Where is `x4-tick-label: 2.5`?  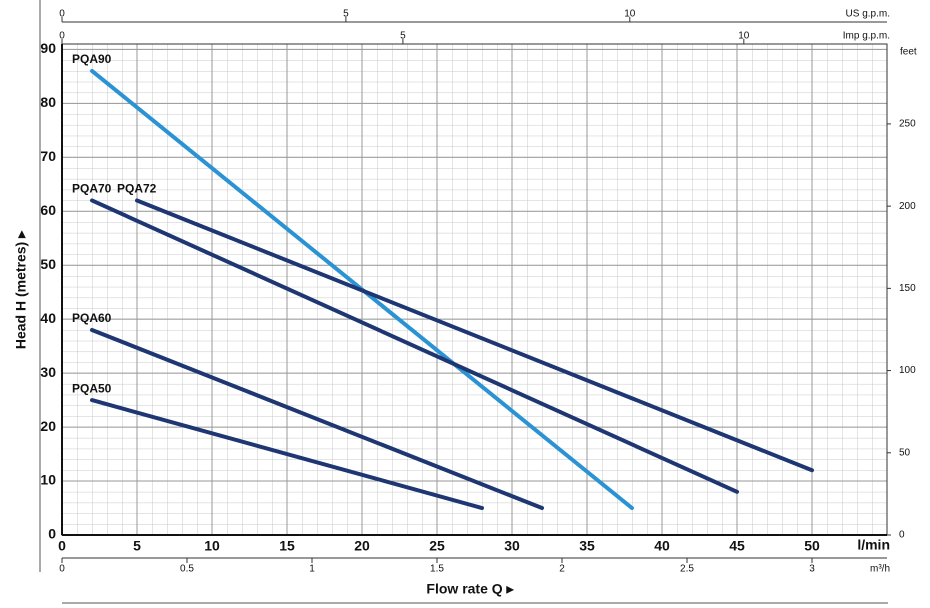 x4-tick-label: 2.5 is located at coordinates (687, 569).